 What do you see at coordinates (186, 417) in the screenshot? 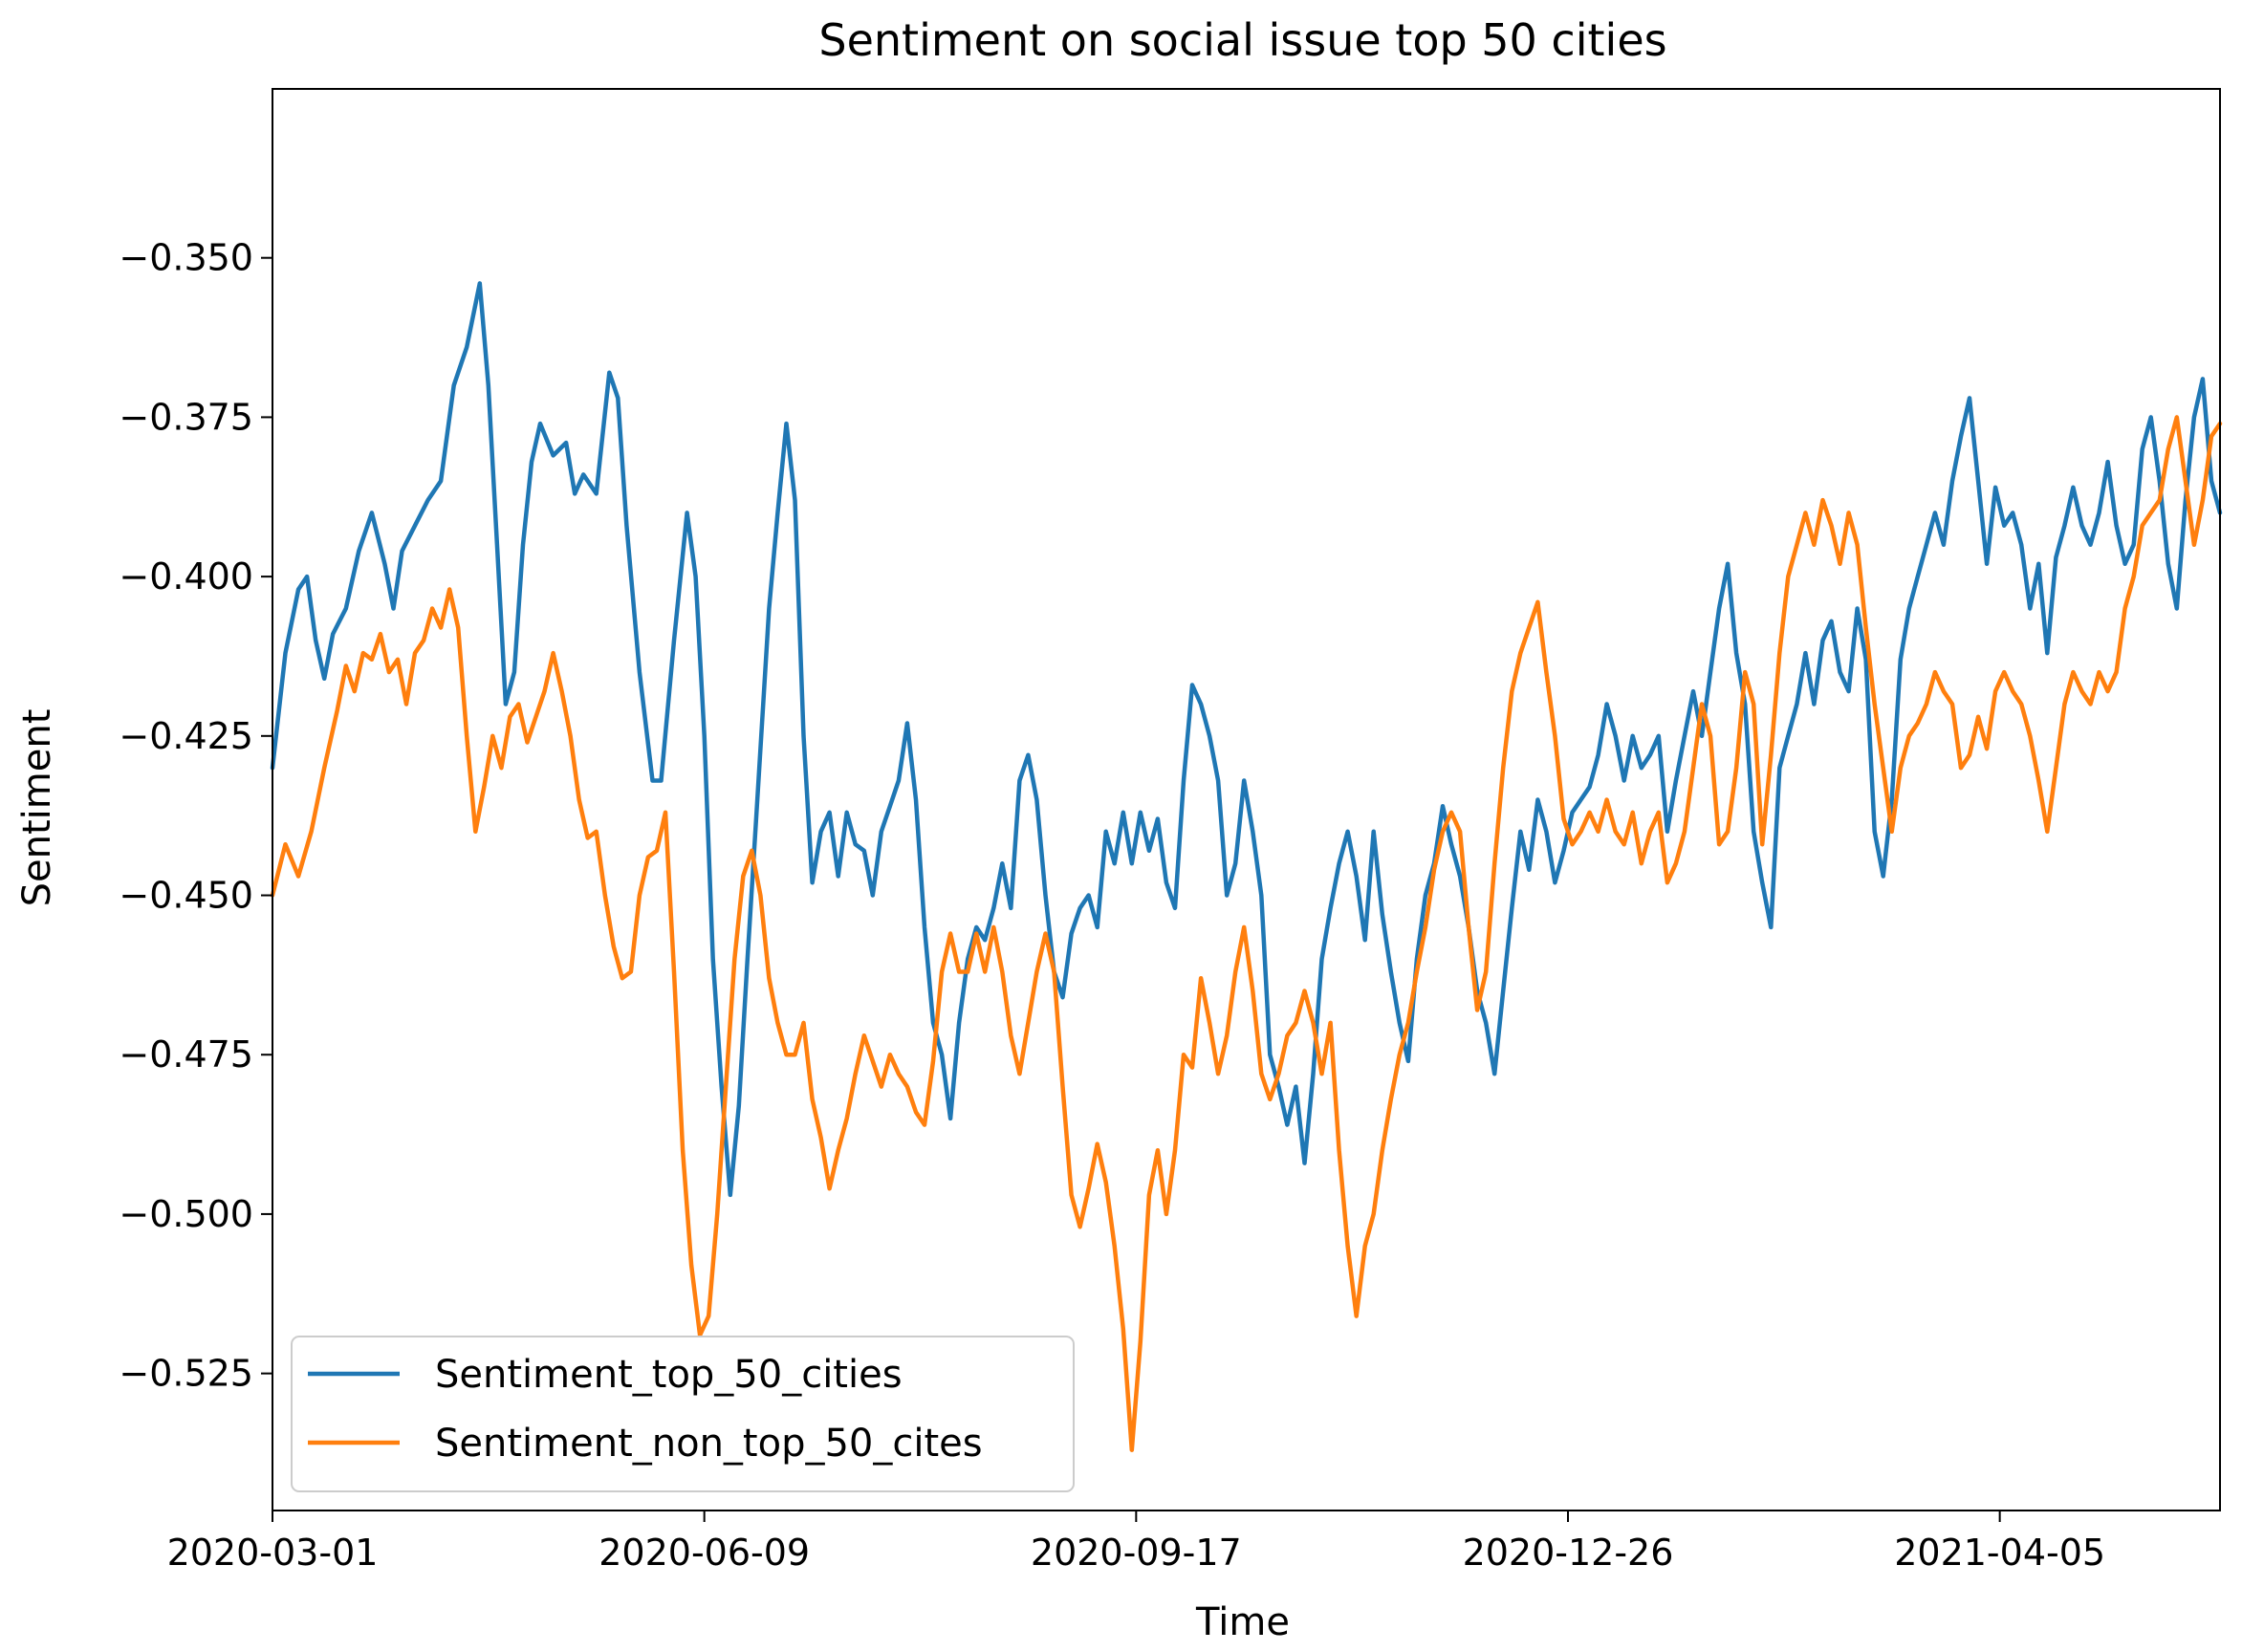
I see `y-tick-label: −0.375` at bounding box center [186, 417].